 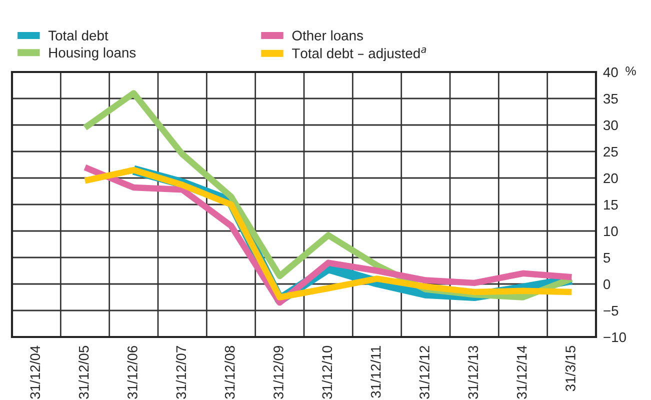 What do you see at coordinates (611, 205) in the screenshot?
I see `y-tick-label: 15` at bounding box center [611, 205].